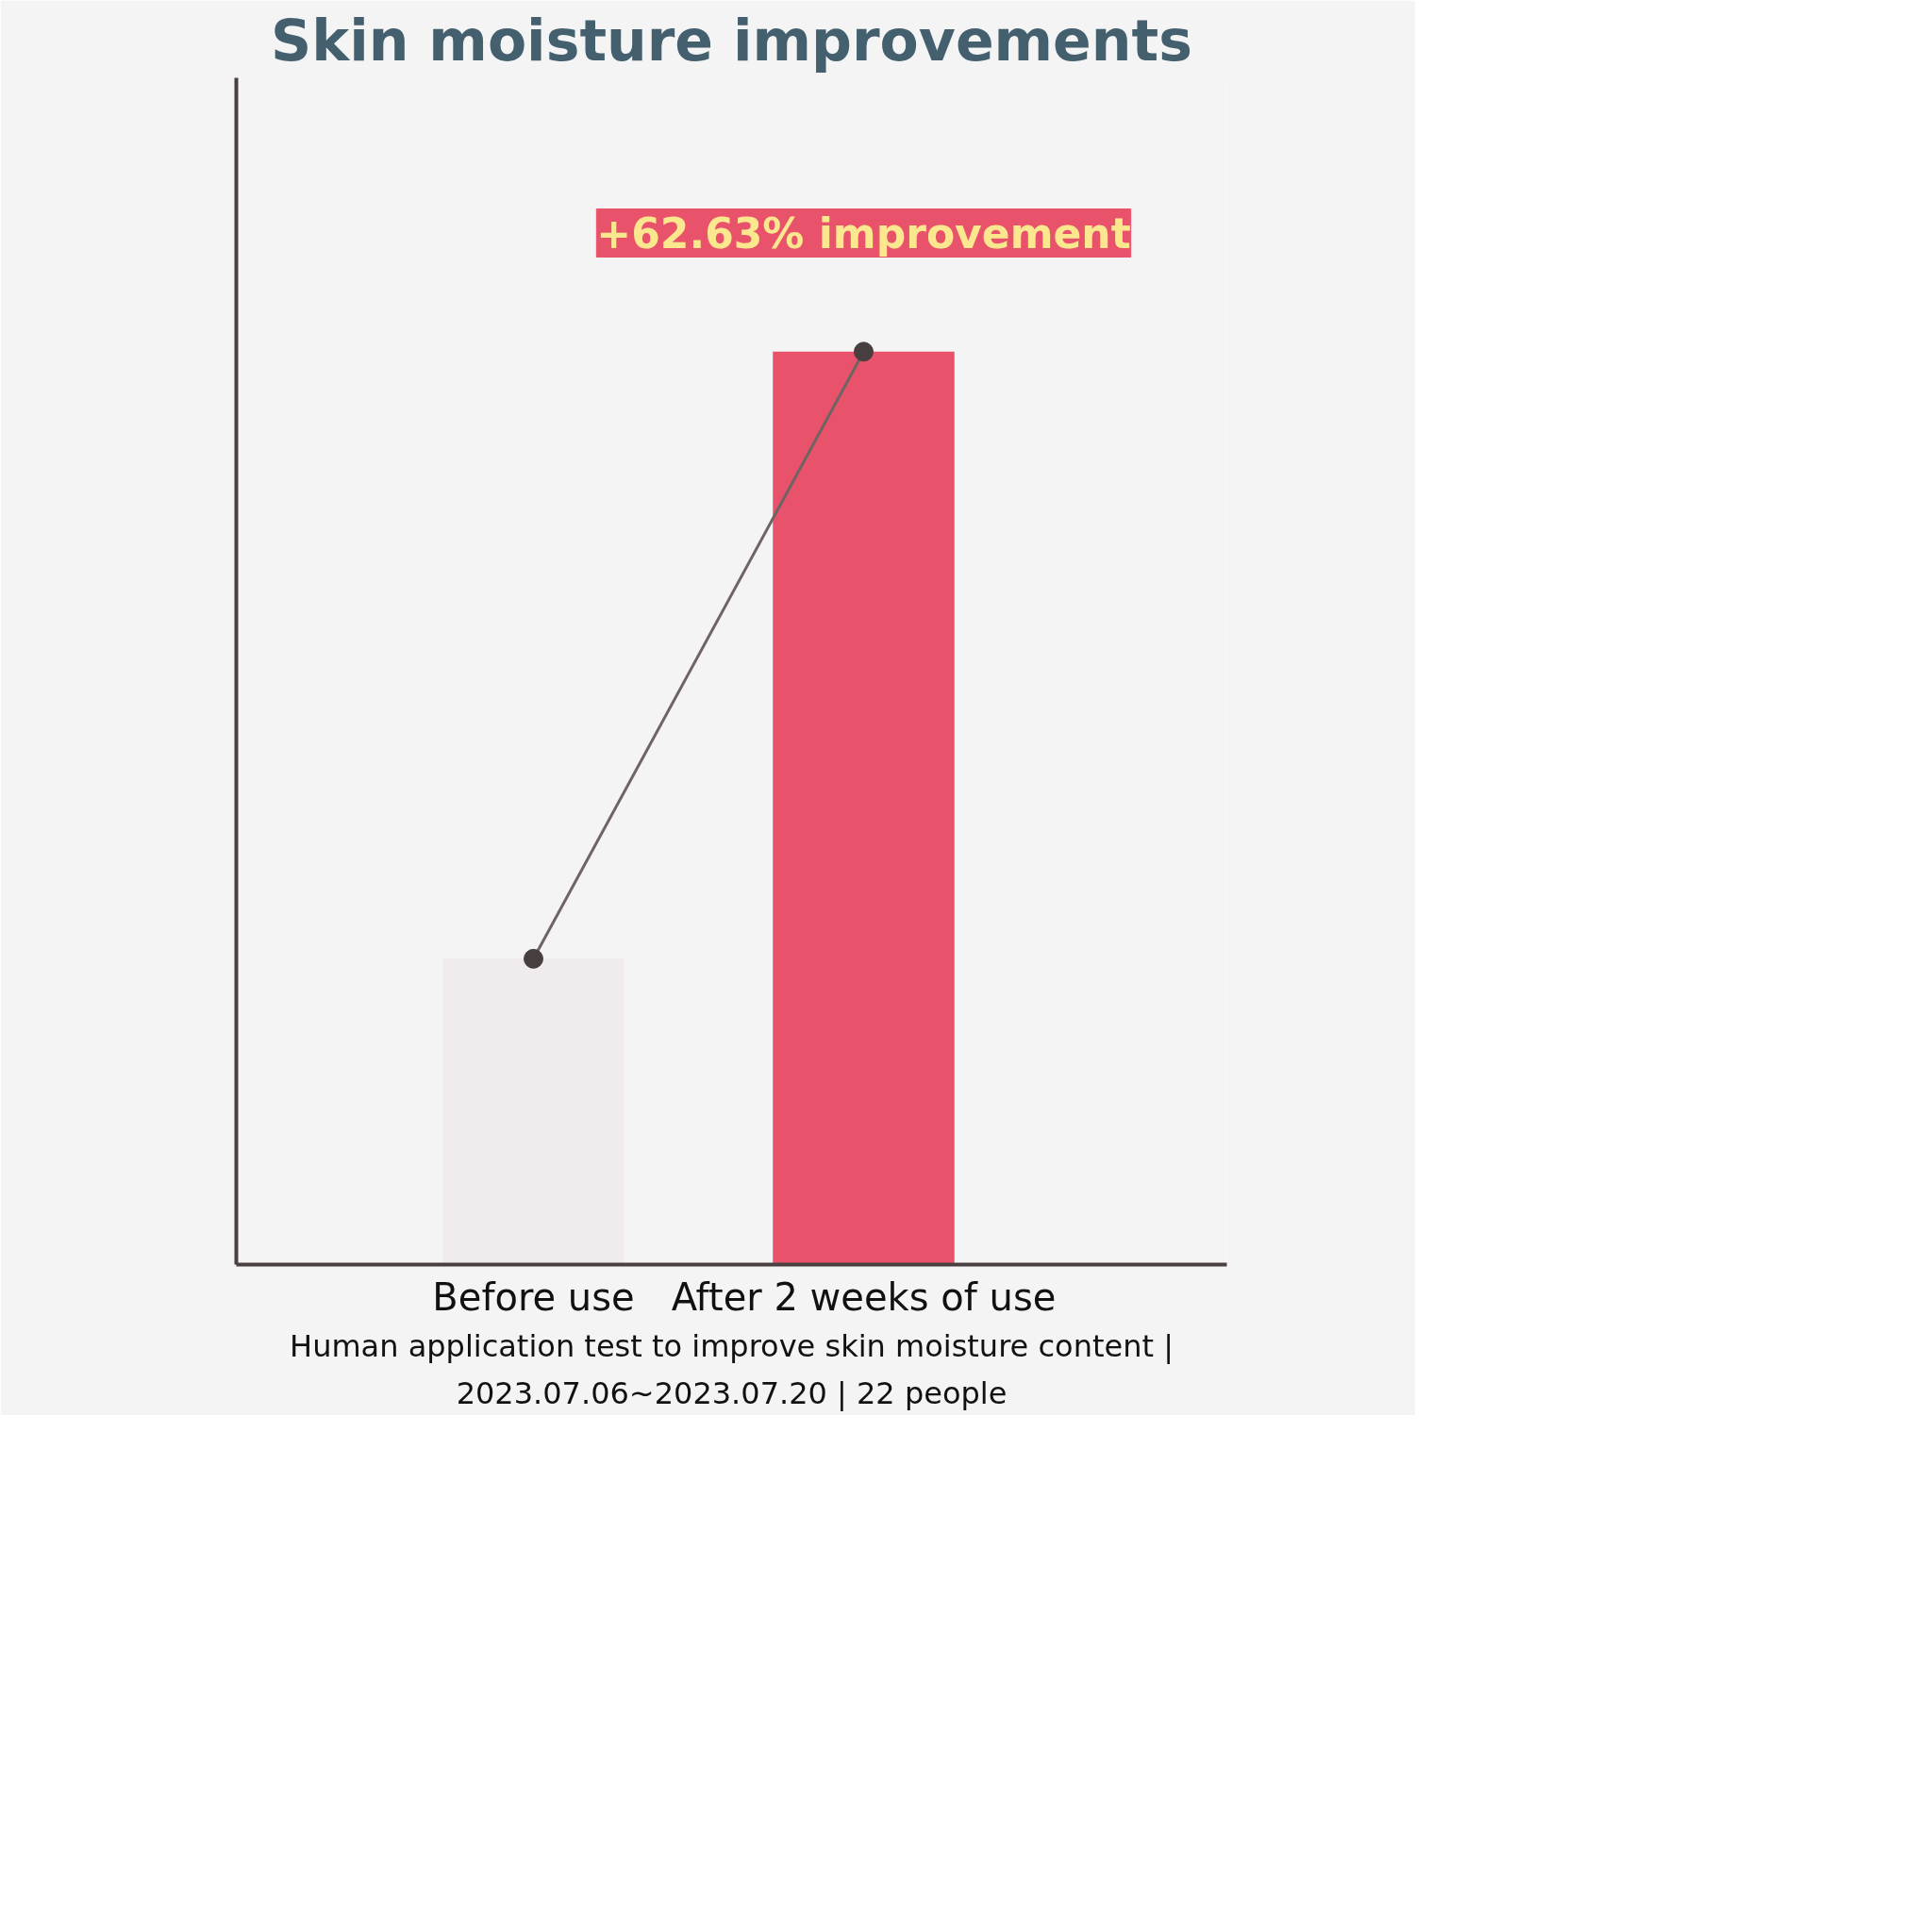 The width and height of the screenshot is (1932, 1932). What do you see at coordinates (864, 233) in the screenshot?
I see `text: +62.63% improvement` at bounding box center [864, 233].